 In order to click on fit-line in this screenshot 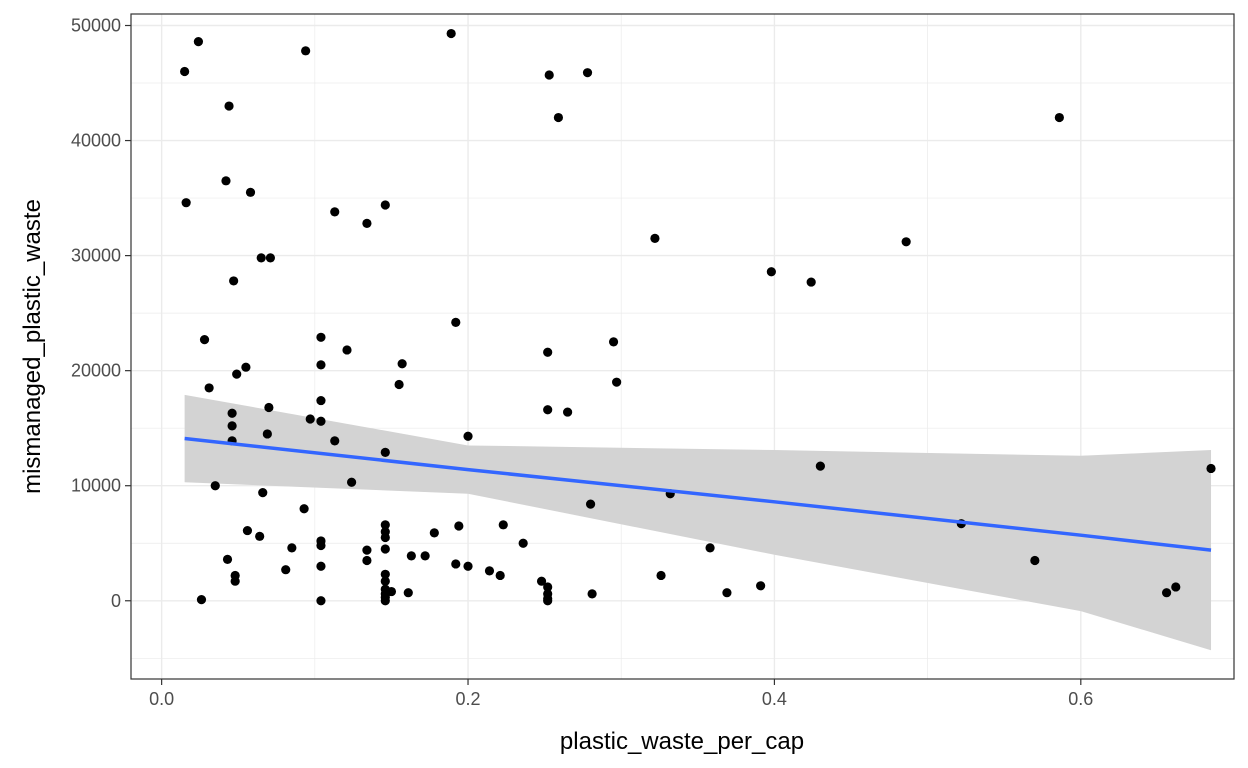, I will do `click(698, 494)`.